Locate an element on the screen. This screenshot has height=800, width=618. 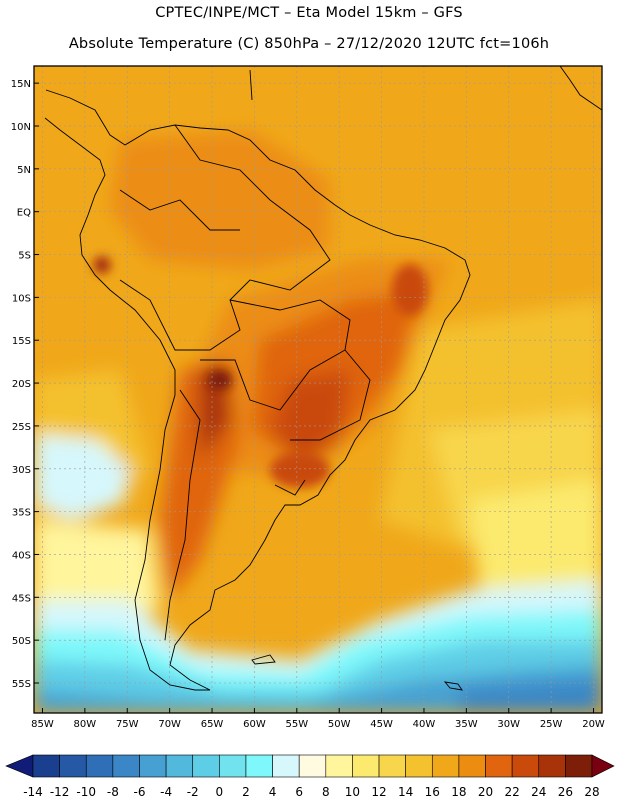
lat-label: 45S is located at coordinates (21, 598).